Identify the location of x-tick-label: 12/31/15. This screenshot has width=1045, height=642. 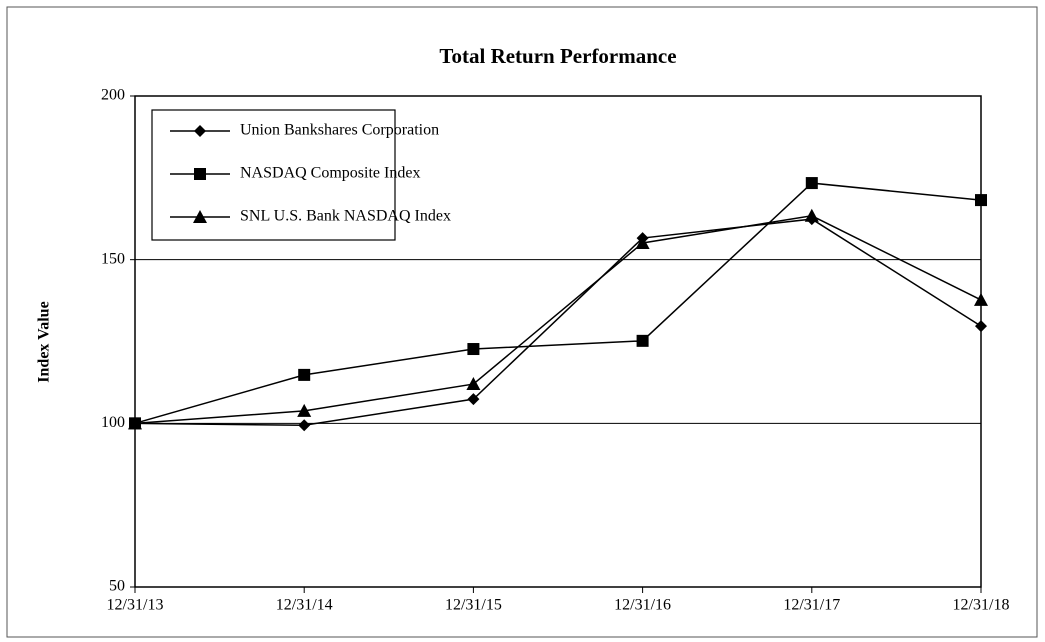
(473, 605).